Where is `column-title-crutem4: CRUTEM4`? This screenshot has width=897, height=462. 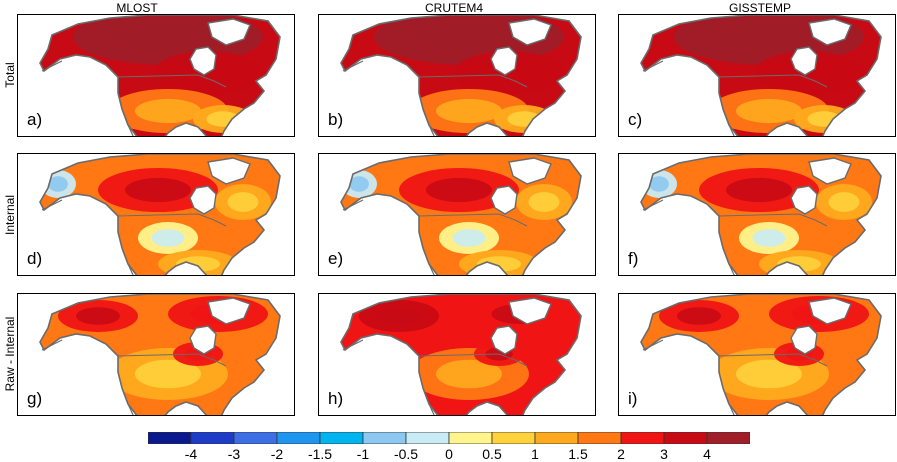 column-title-crutem4: CRUTEM4 is located at coordinates (453, 8).